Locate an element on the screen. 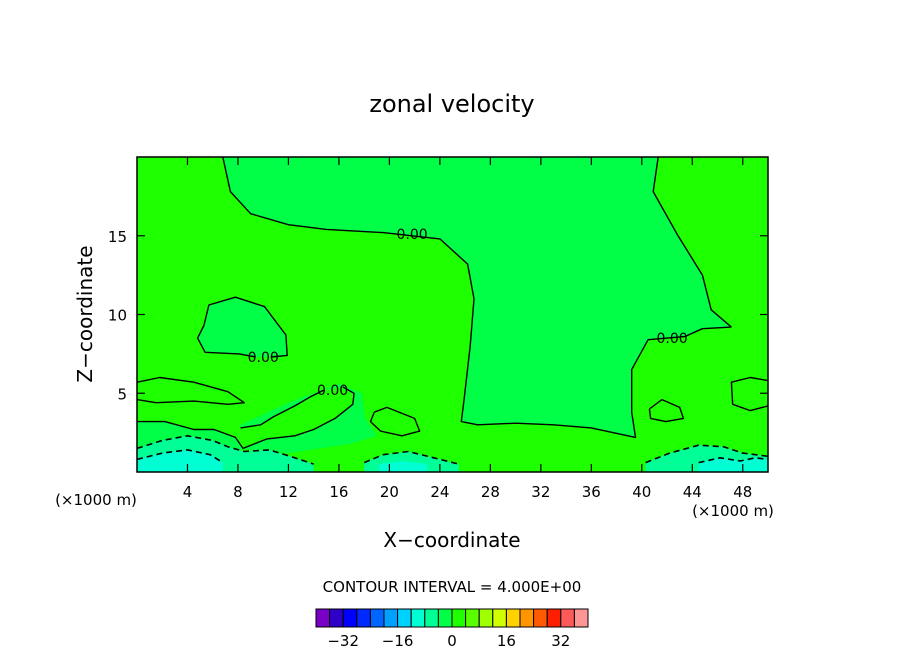 Image resolution: width=904 pixels, height=654 pixels. x-tick-label: 12 is located at coordinates (288, 492).